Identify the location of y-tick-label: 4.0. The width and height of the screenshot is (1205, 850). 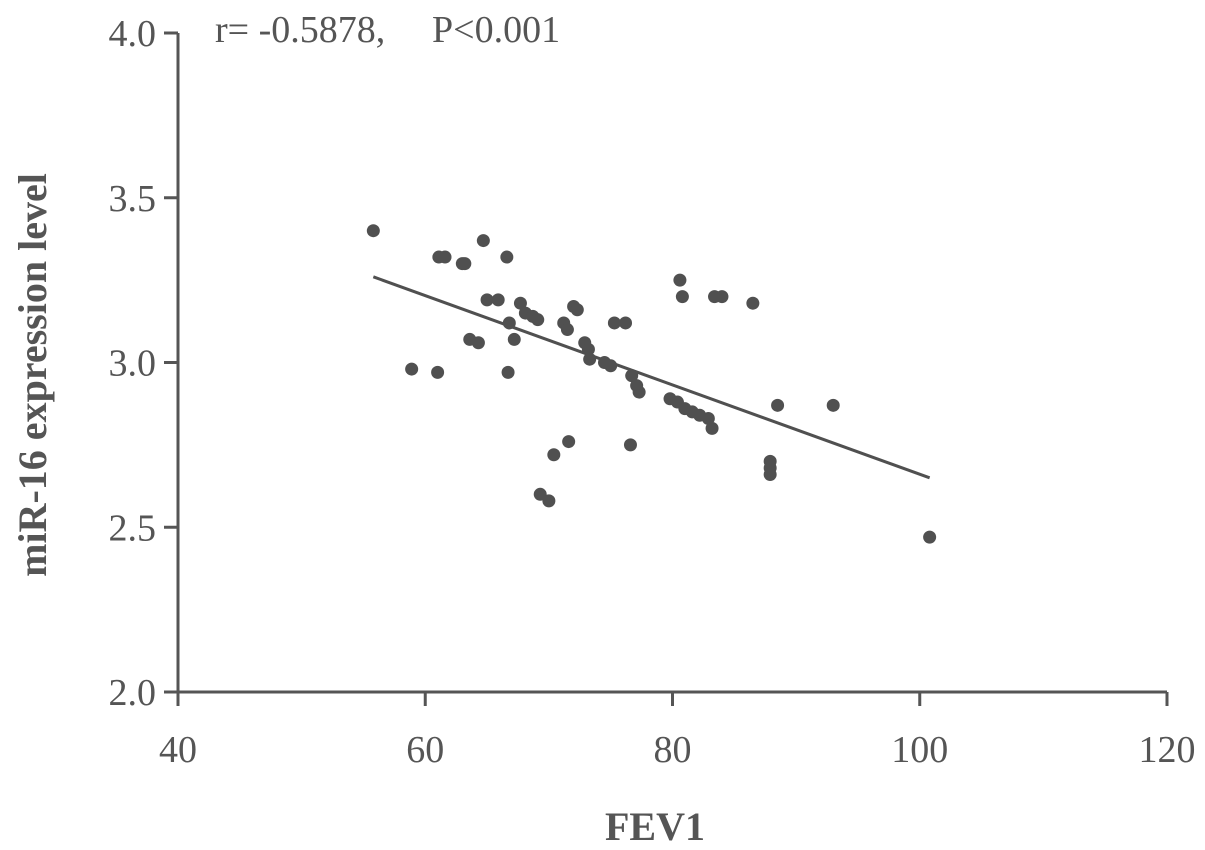
(133, 34).